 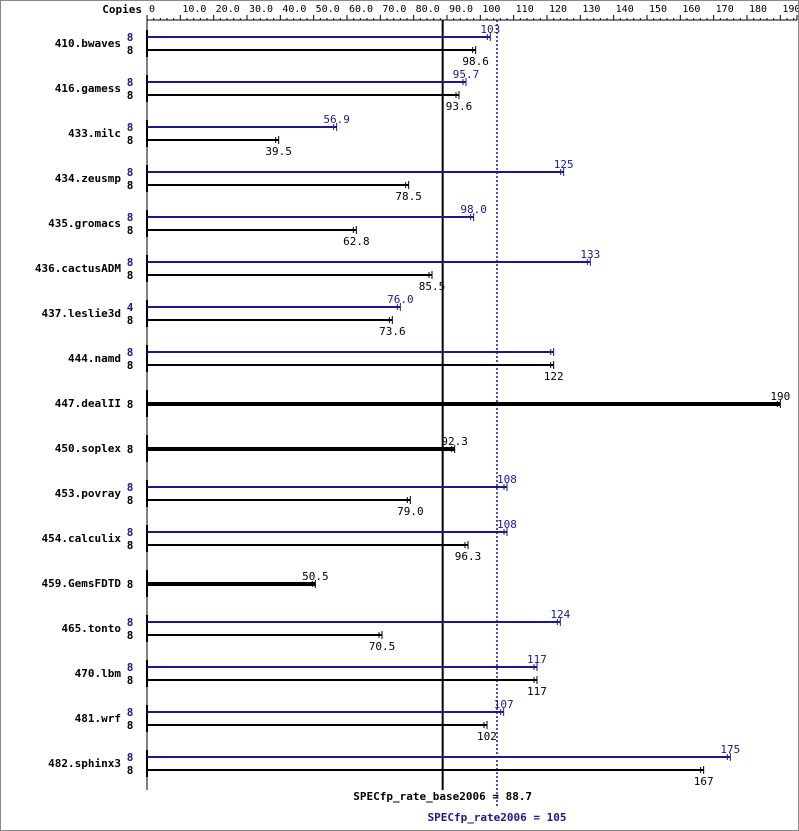 I want to click on x-tick-label: 160, so click(x=691, y=9).